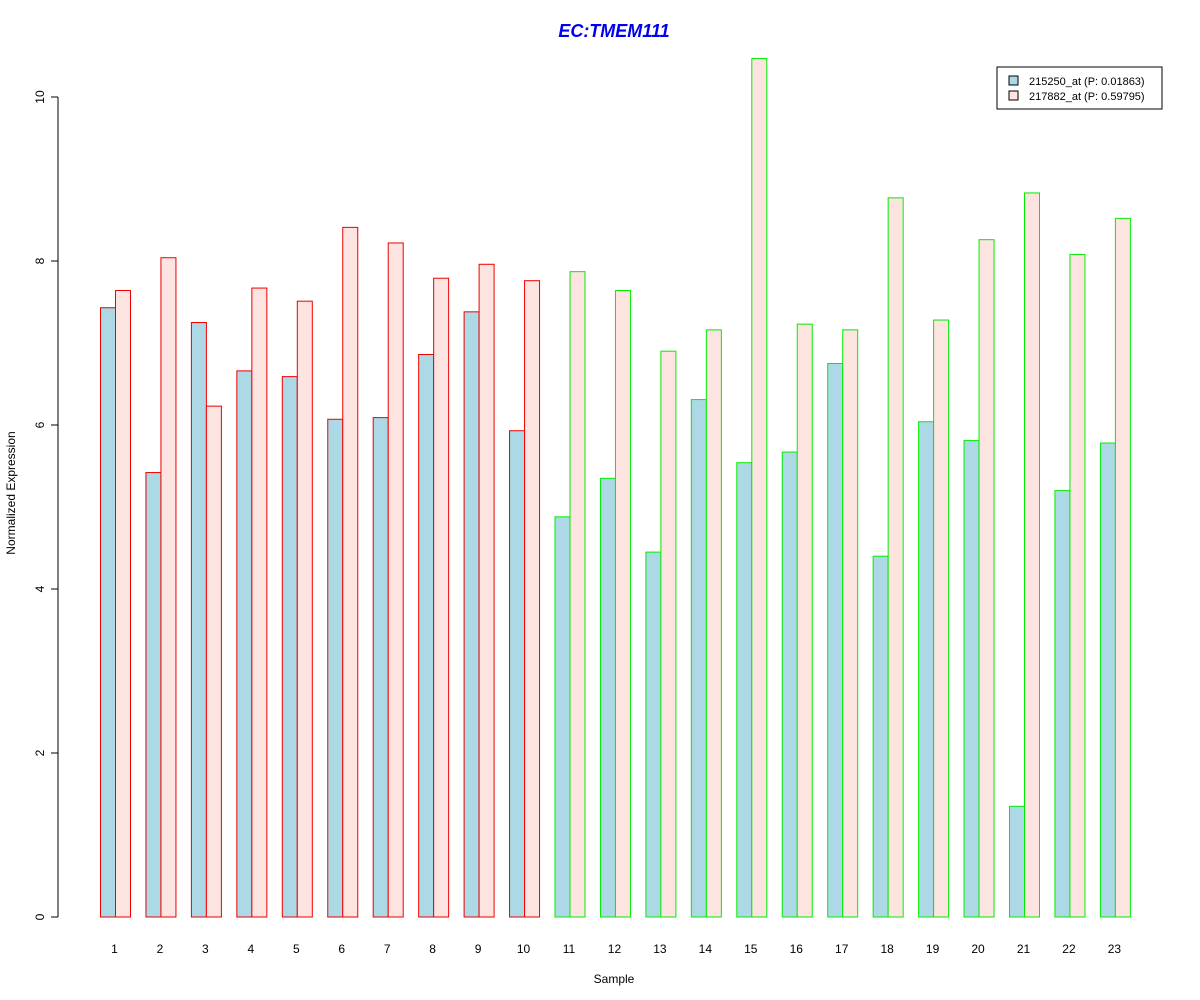 Image resolution: width=1200 pixels, height=1000 pixels. What do you see at coordinates (432, 949) in the screenshot?
I see `x-tick-label: 8` at bounding box center [432, 949].